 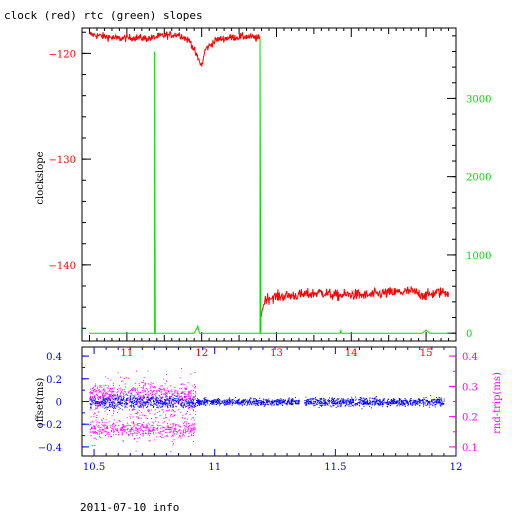 I want to click on chart-title: clock (red) rtc (green) slopes, so click(x=103, y=15).